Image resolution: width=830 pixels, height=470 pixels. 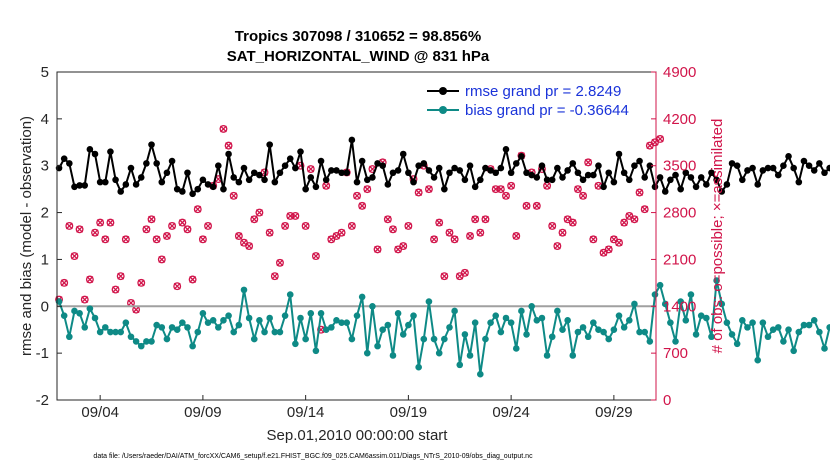 What do you see at coordinates (543, 91) in the screenshot?
I see `legend-rmse-label: rmse grand pr = 2.8249` at bounding box center [543, 91].